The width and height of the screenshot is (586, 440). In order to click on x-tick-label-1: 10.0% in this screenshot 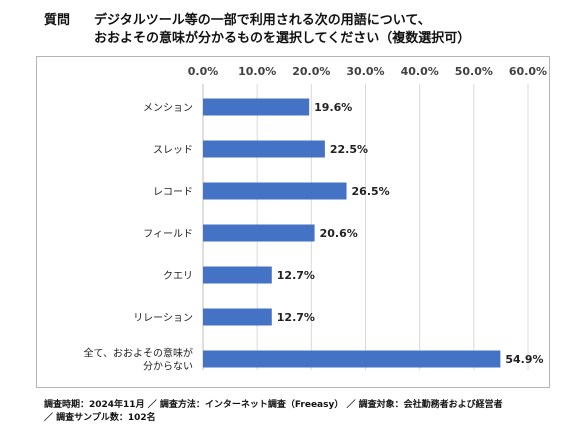, I will do `click(257, 71)`.